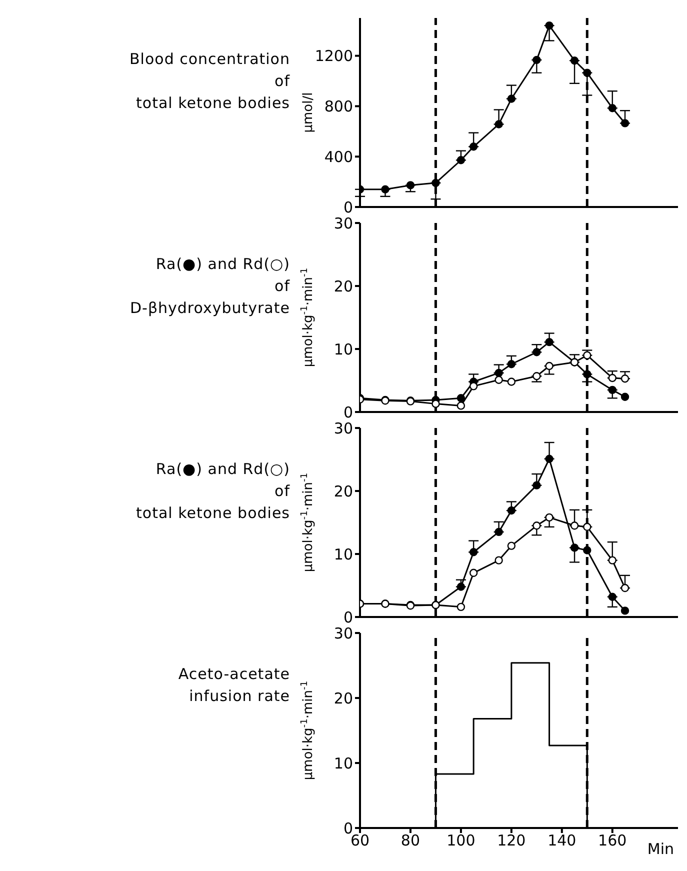  Describe the element at coordinates (461, 841) in the screenshot. I see `x-tick-label: 100` at that location.